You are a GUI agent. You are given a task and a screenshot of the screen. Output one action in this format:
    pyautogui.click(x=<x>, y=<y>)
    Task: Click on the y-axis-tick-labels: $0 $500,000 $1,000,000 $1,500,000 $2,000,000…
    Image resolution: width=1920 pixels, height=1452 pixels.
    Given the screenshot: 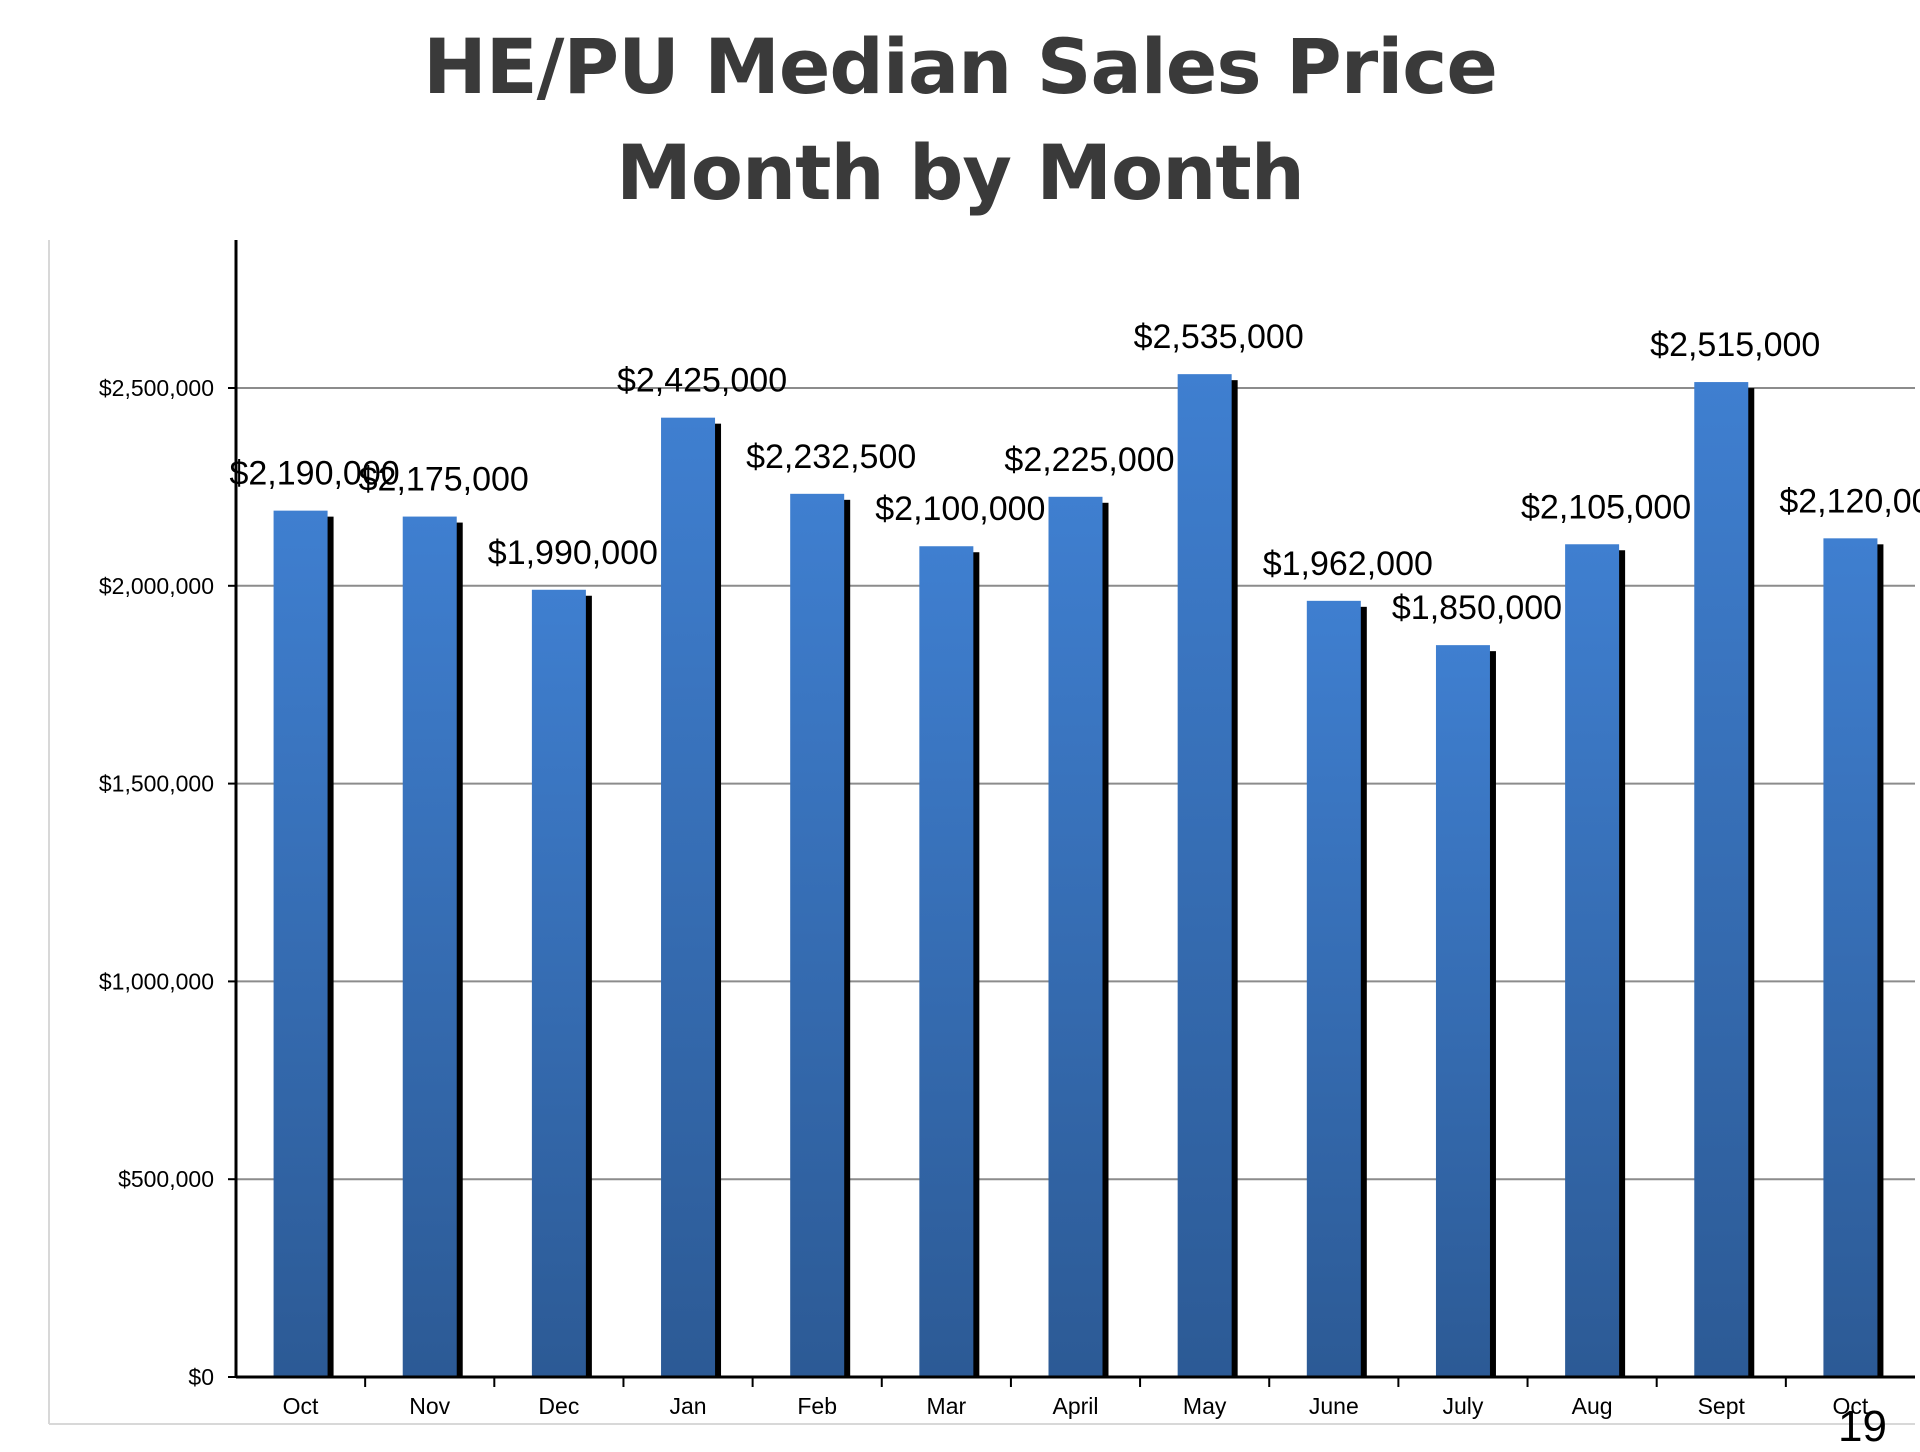 What is the action you would take?
    pyautogui.click(x=156, y=882)
    